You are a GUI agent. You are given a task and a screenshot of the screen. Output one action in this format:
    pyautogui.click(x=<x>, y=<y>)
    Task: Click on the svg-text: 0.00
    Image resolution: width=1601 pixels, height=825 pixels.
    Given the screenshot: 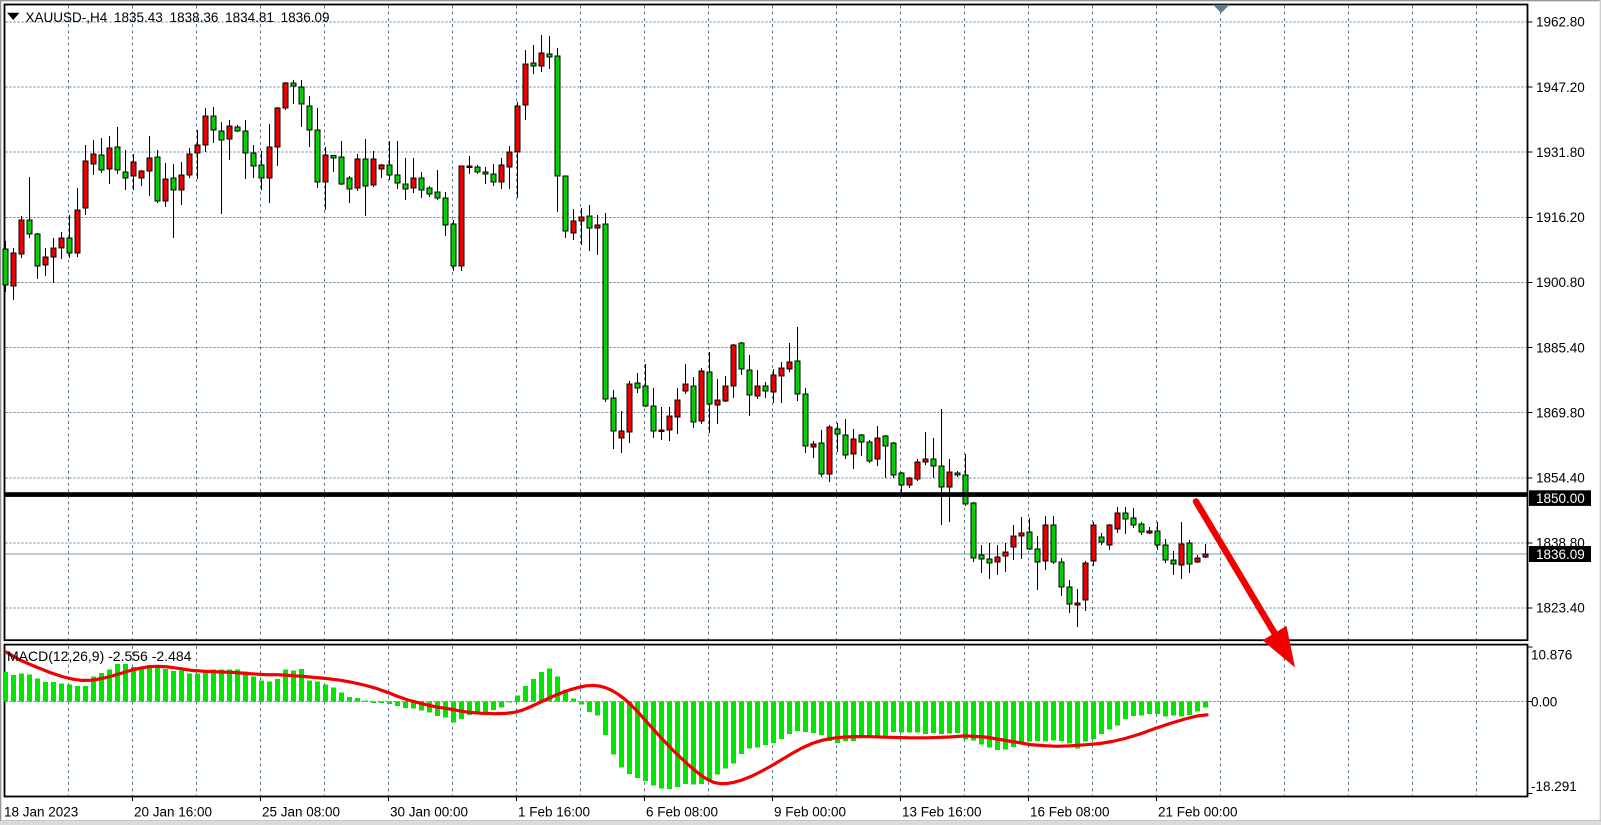 What is the action you would take?
    pyautogui.click(x=1544, y=702)
    